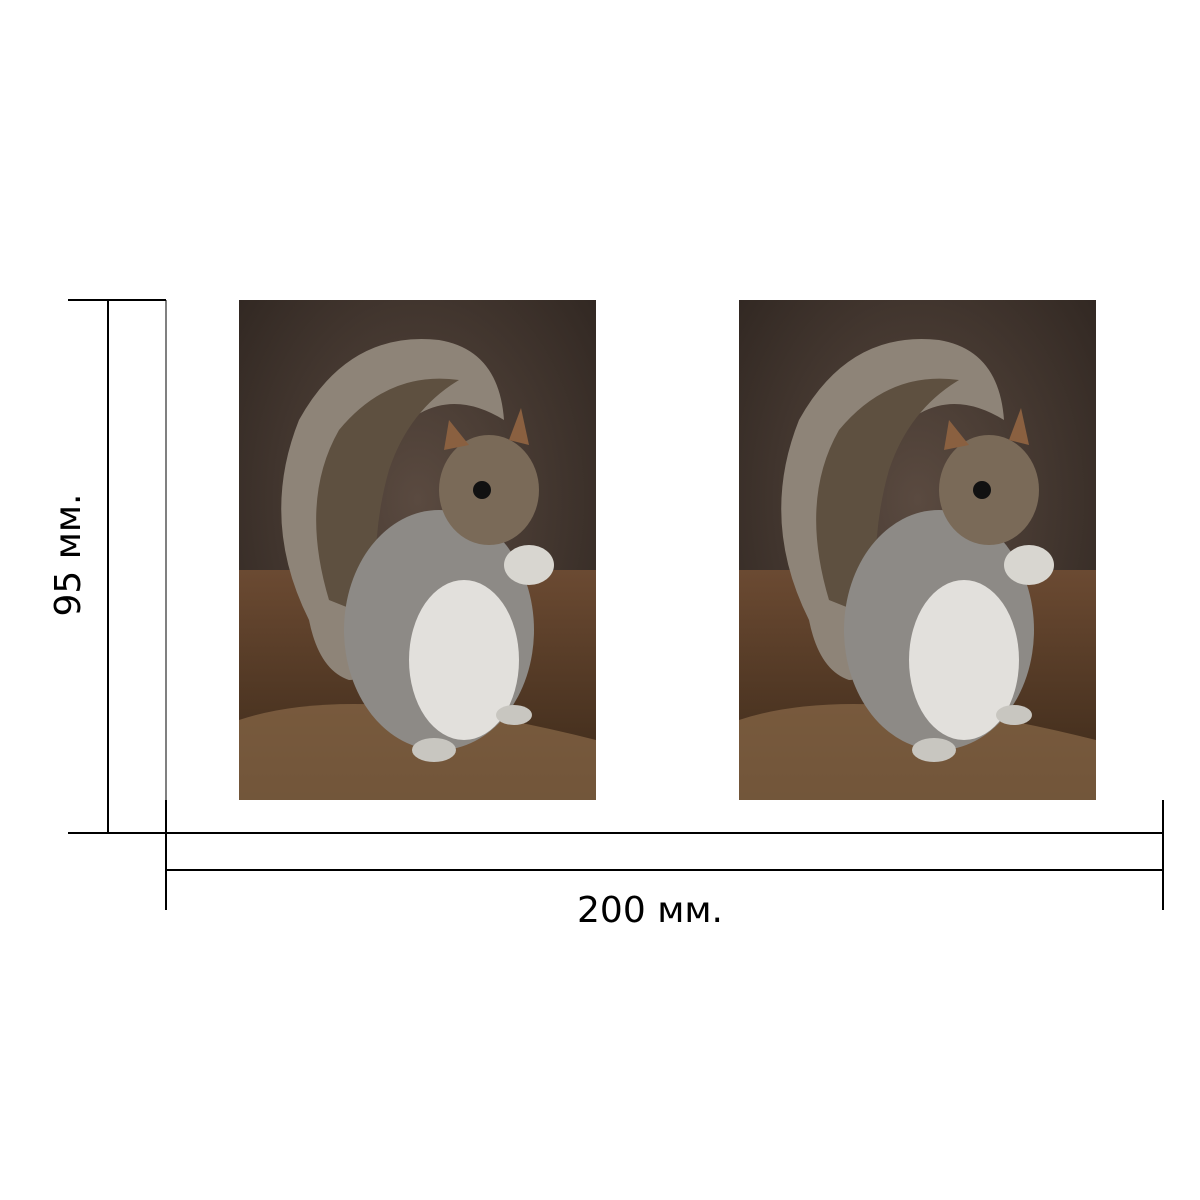 Image resolution: width=1200 pixels, height=1200 pixels. I want to click on height-label: 95 мм., so click(68, 554).